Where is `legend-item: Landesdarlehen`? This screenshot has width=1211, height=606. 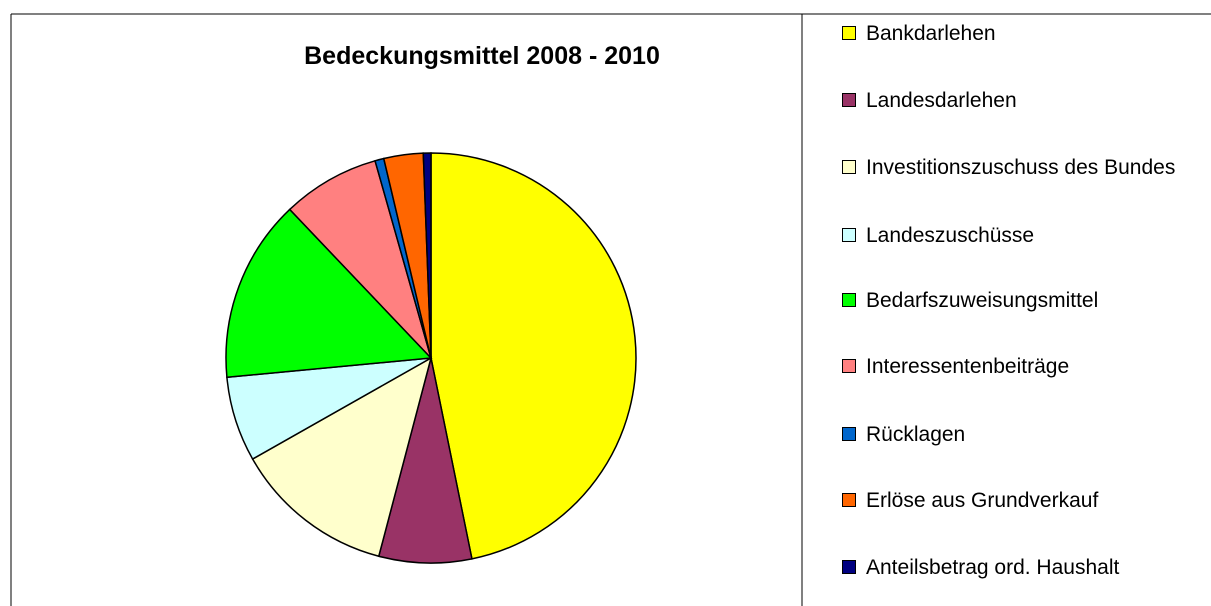
legend-item: Landesdarlehen is located at coordinates (1014, 100).